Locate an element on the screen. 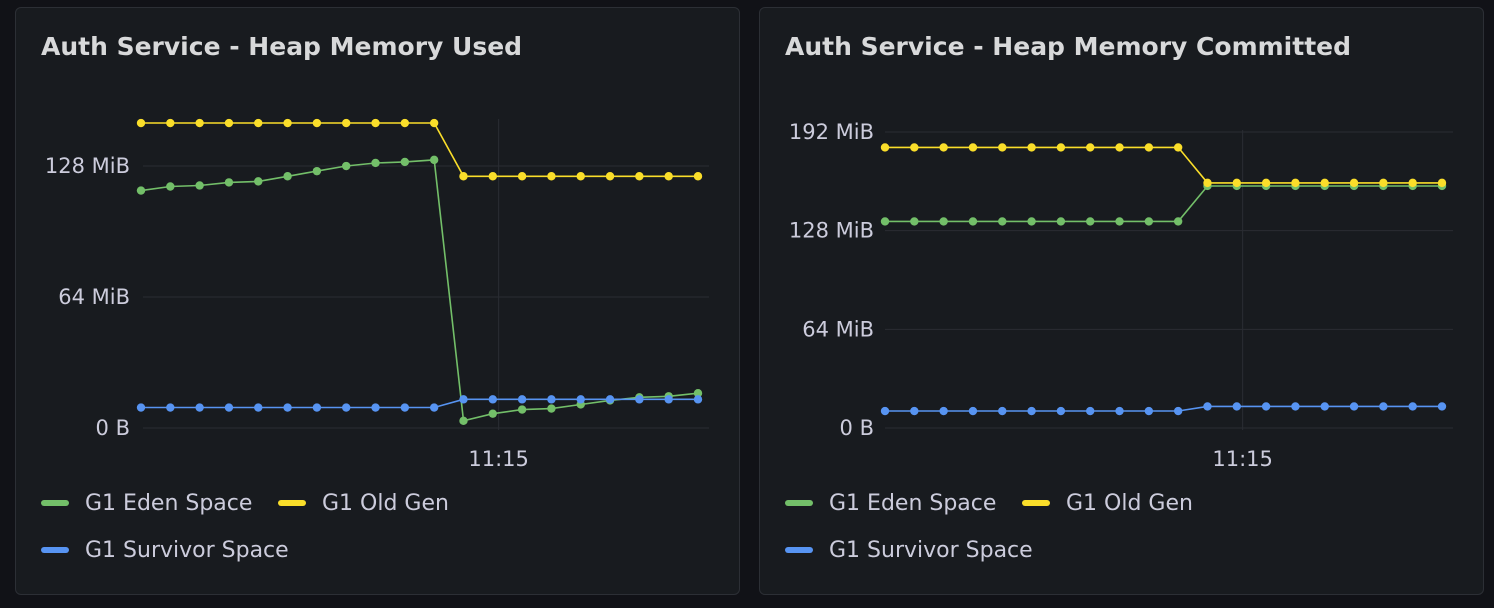 The width and height of the screenshot is (1494, 608). series-g1-survivor-space is located at coordinates (1163, 409).